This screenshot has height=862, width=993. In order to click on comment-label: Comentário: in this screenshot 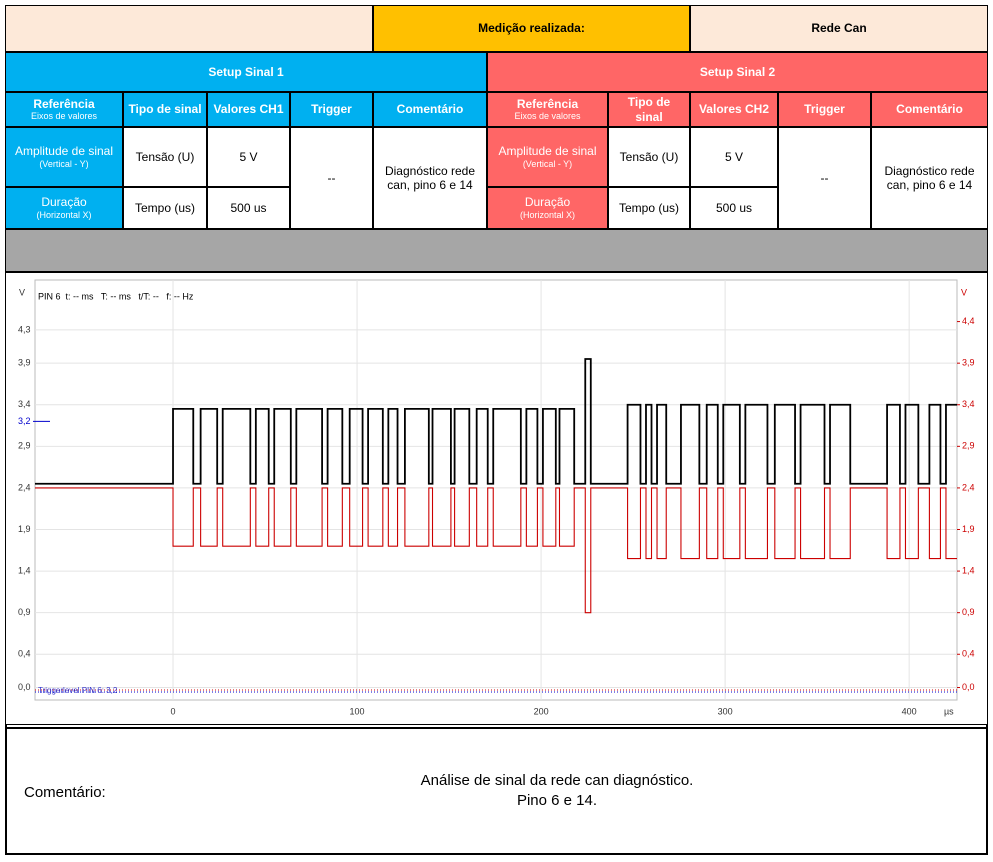, I will do `click(65, 792)`.